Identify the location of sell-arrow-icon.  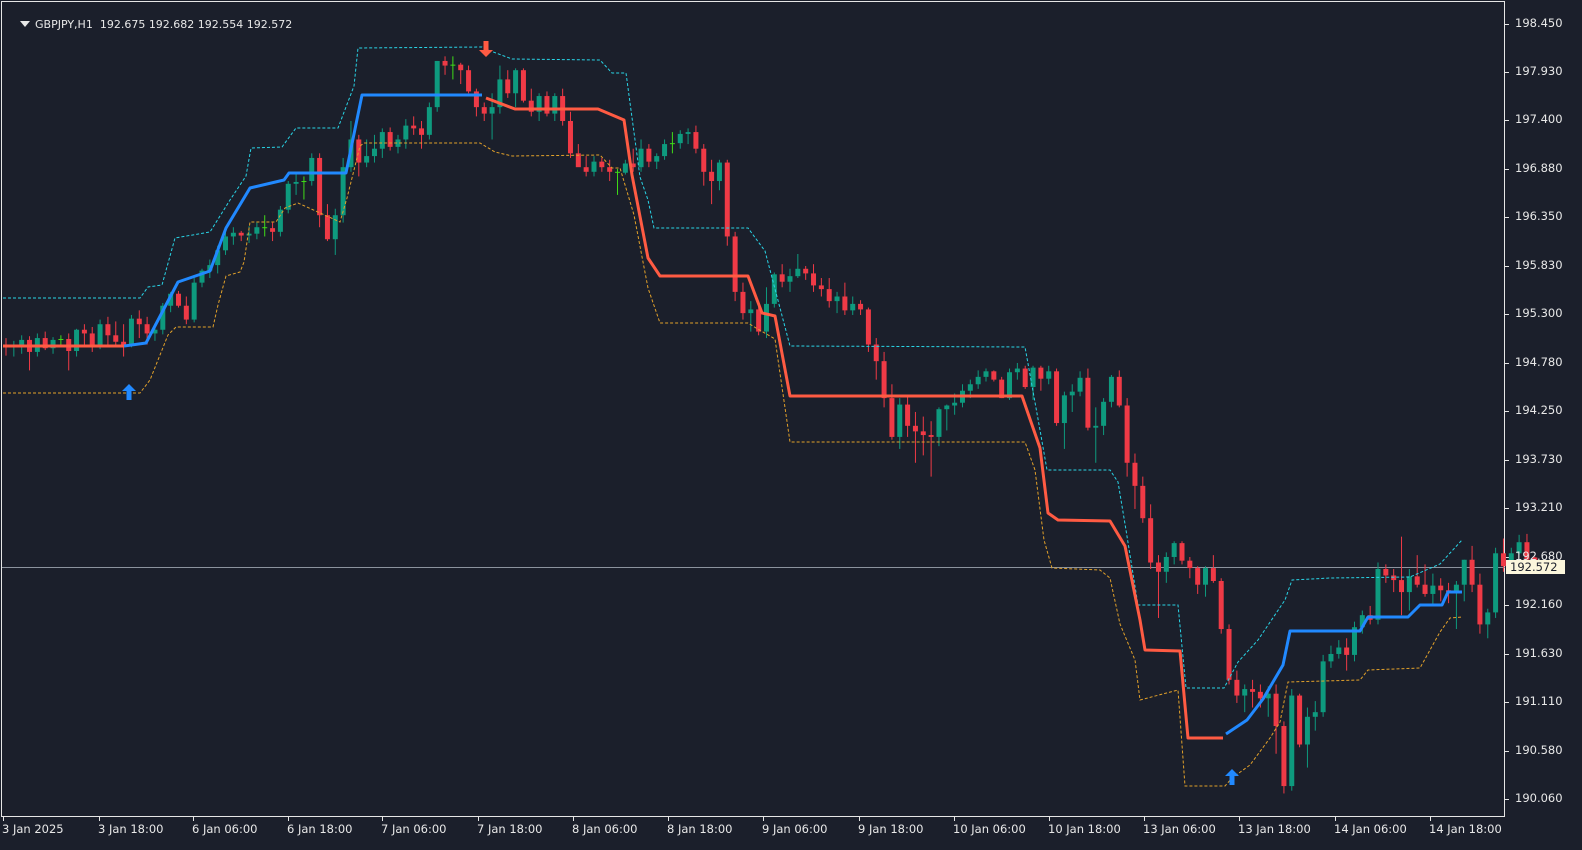
(486, 49).